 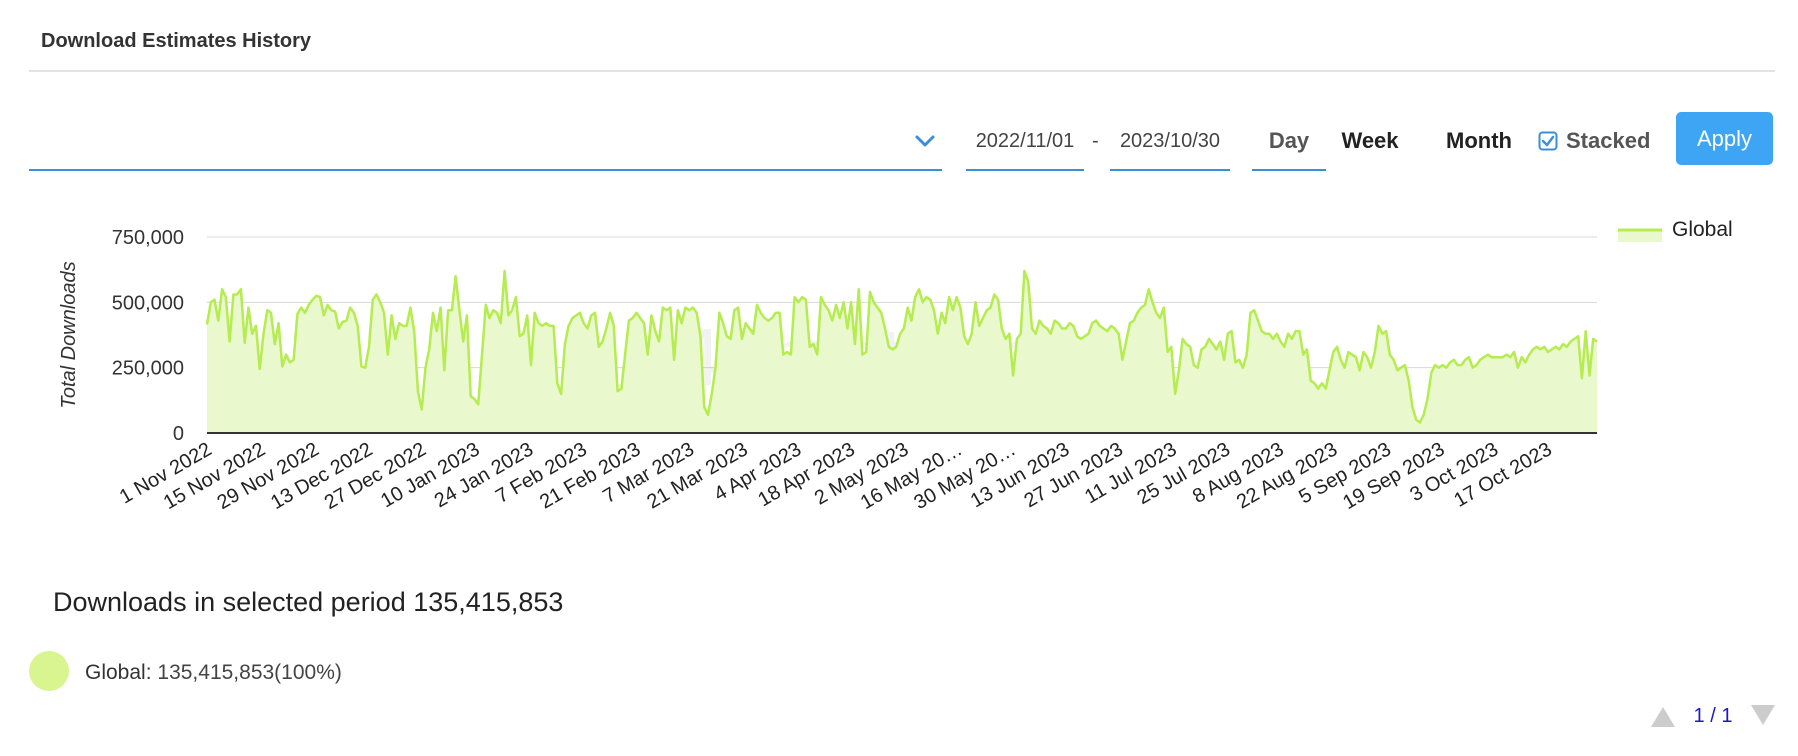 I want to click on pager: 1 / 1, so click(x=1713, y=716).